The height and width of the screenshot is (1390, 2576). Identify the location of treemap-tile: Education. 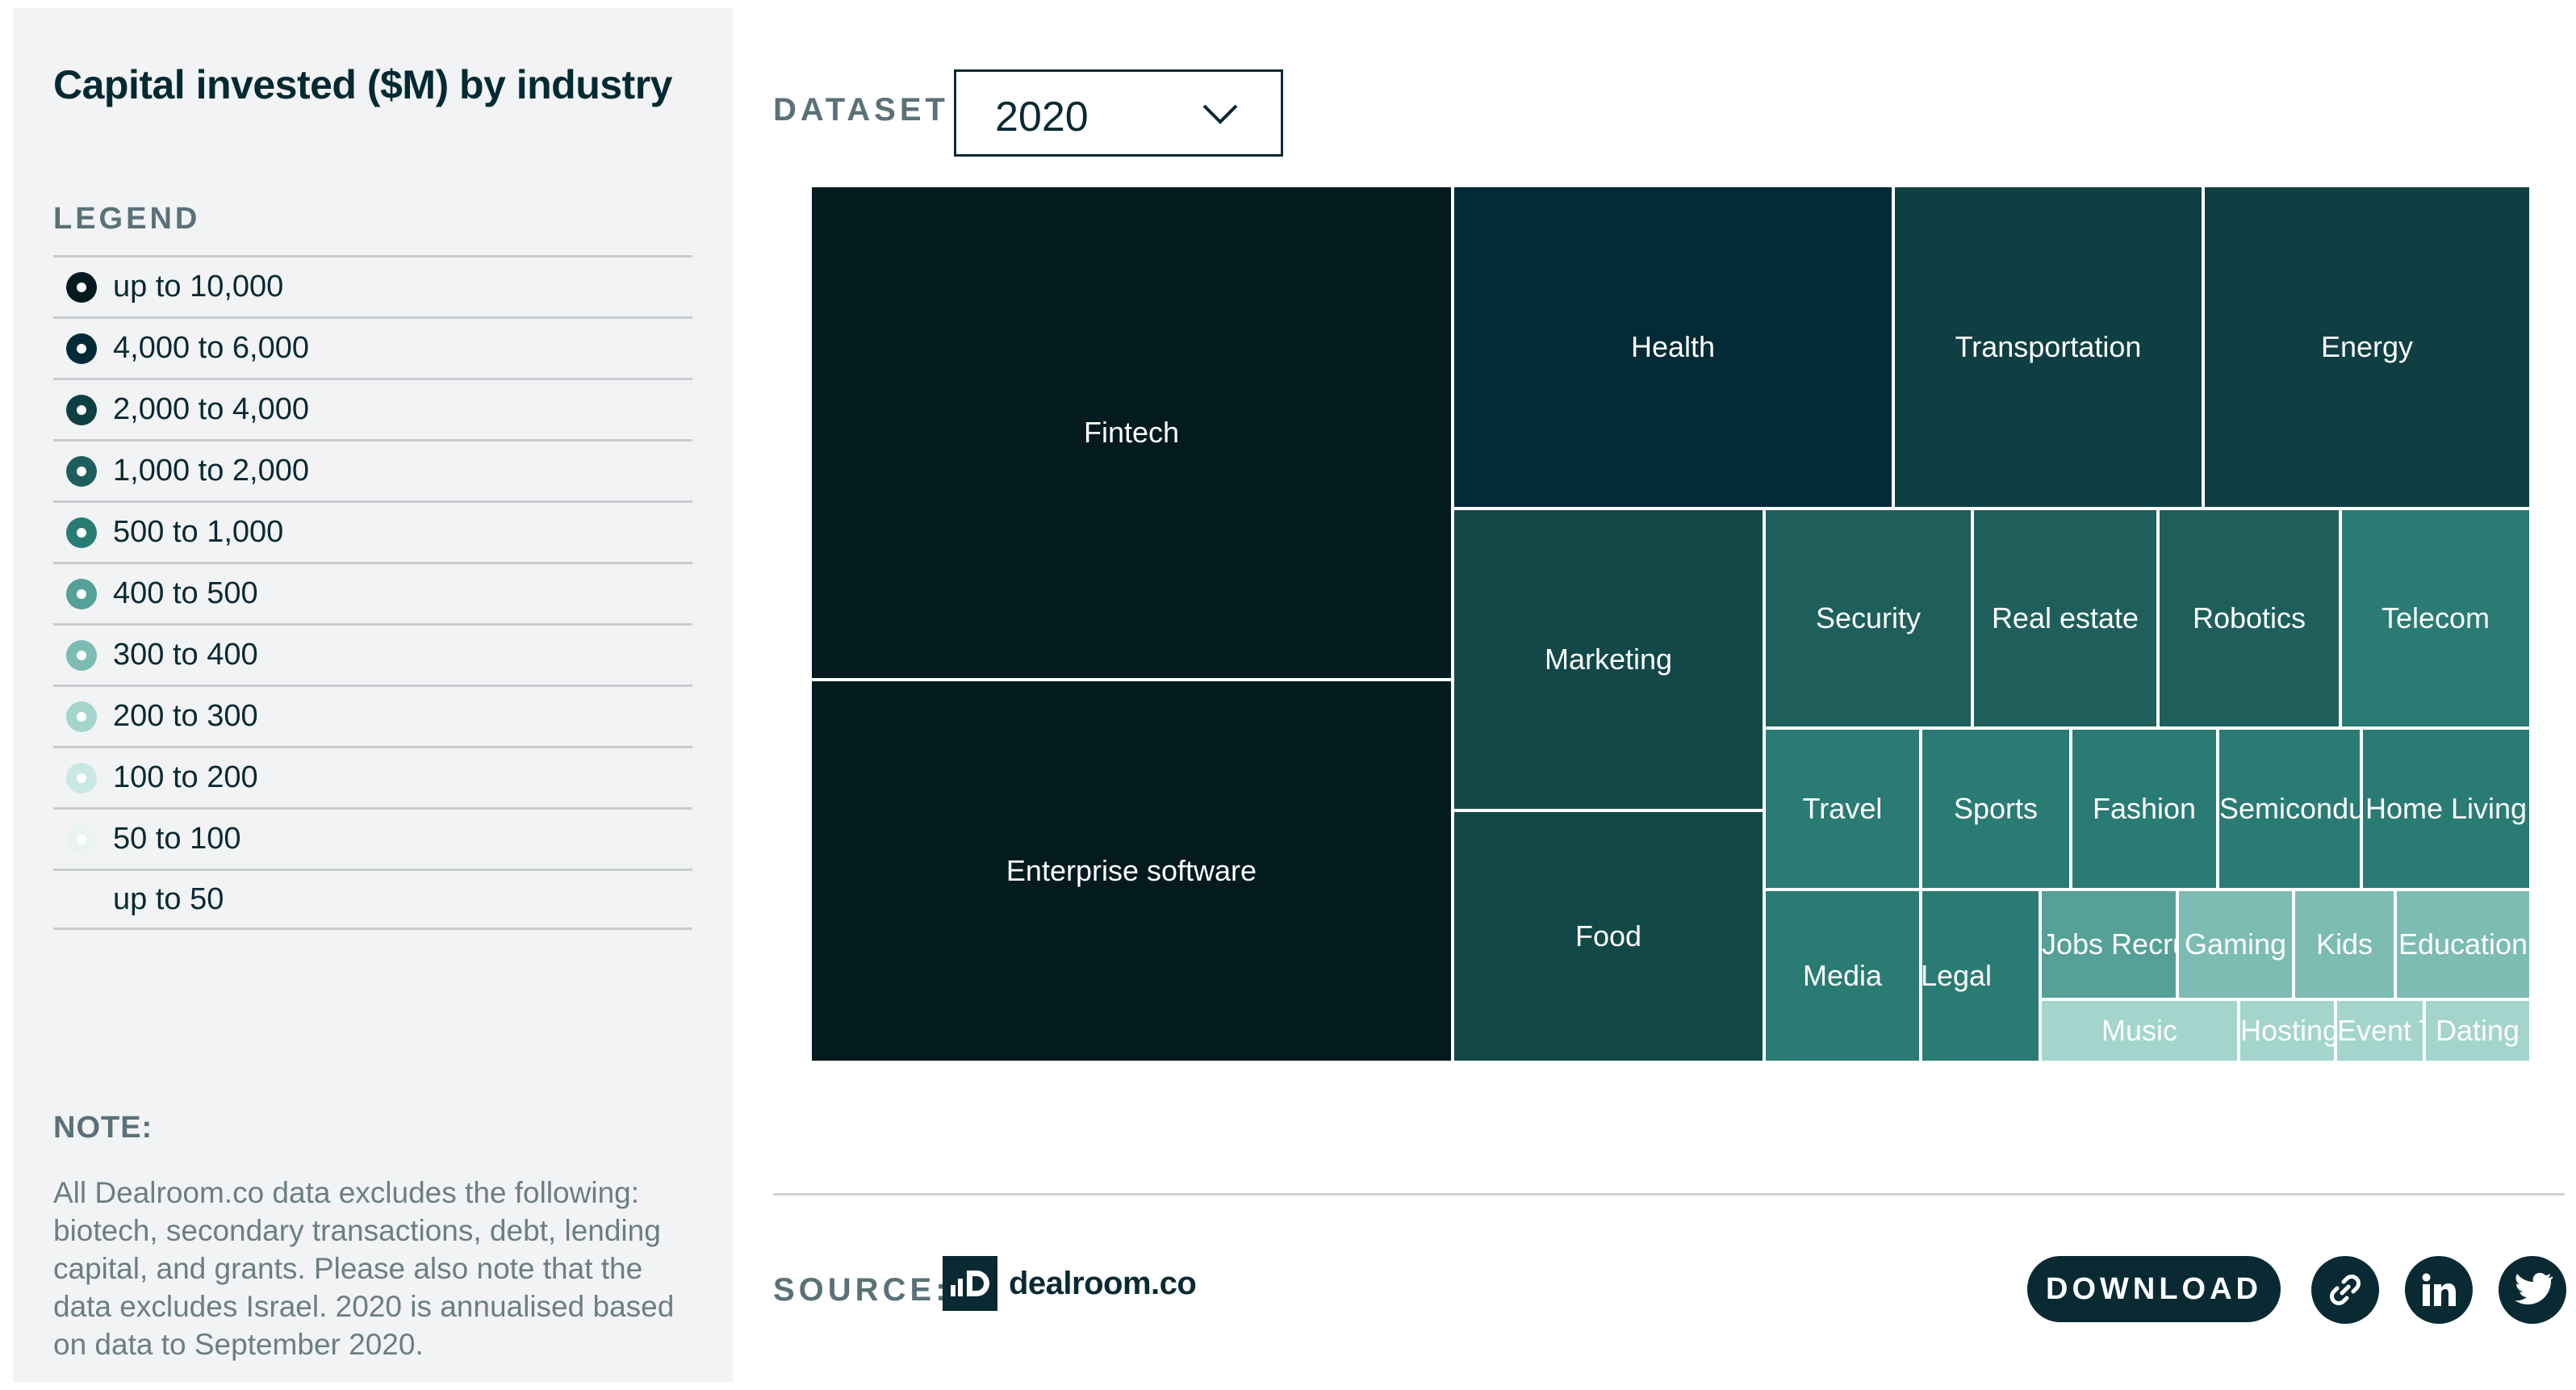
(2463, 944).